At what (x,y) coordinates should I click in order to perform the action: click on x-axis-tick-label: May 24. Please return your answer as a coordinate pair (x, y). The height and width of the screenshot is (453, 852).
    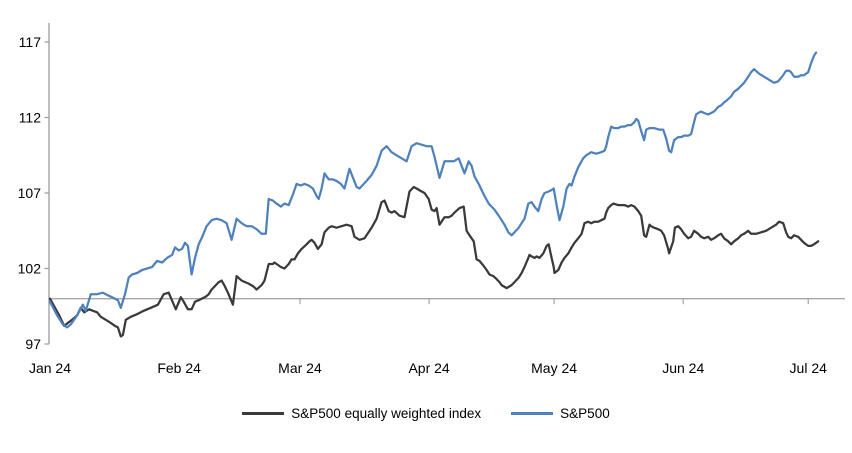
    Looking at the image, I should click on (554, 368).